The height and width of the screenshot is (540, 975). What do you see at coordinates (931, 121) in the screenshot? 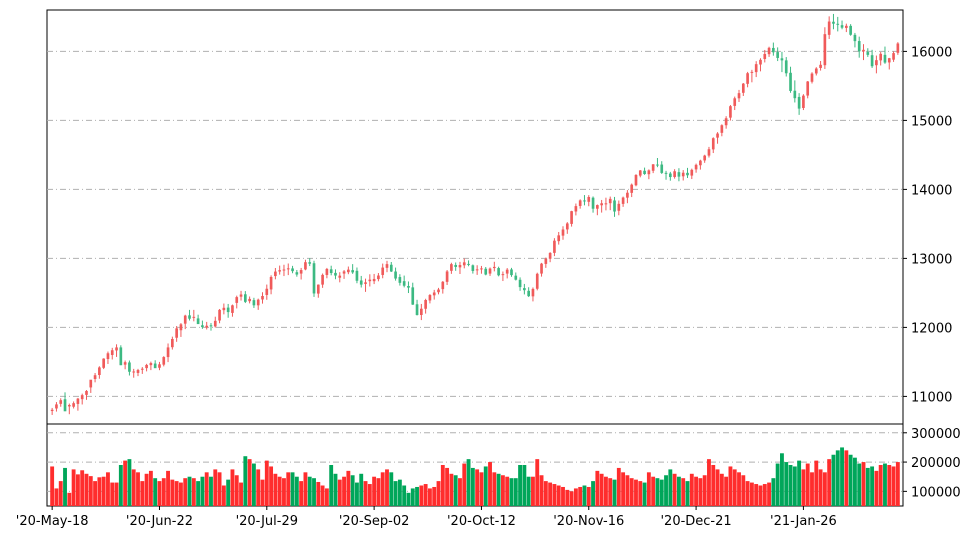
I see `price-tick-label: 15000` at bounding box center [931, 121].